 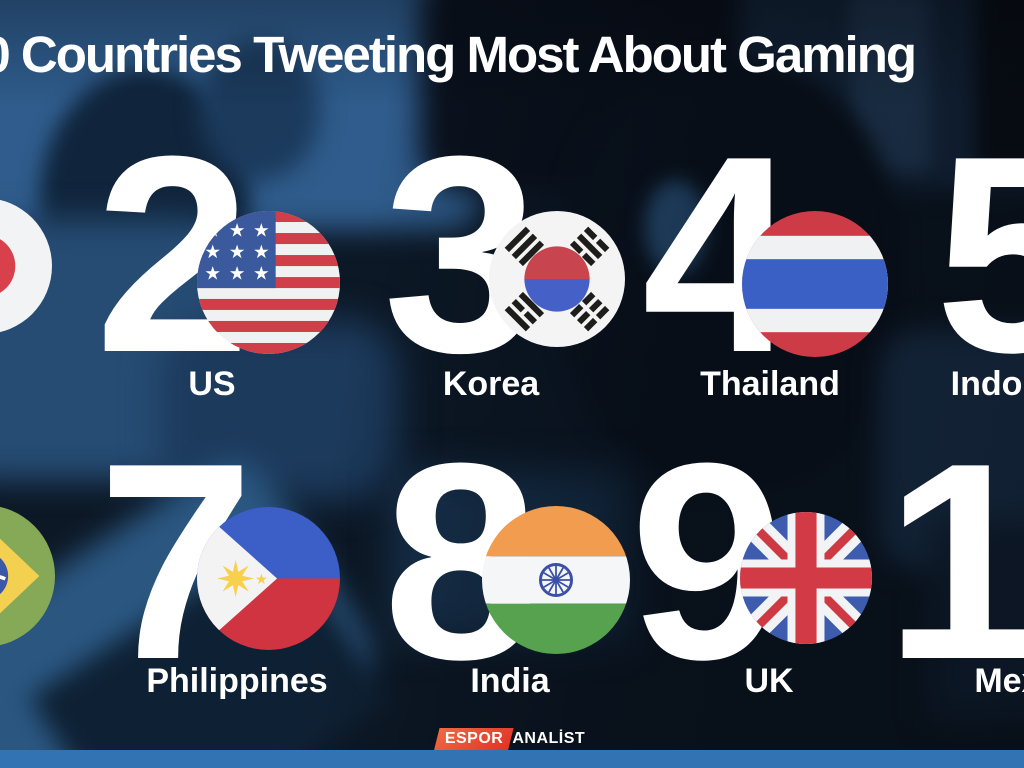 What do you see at coordinates (979, 255) in the screenshot?
I see `rank-number: 5` at bounding box center [979, 255].